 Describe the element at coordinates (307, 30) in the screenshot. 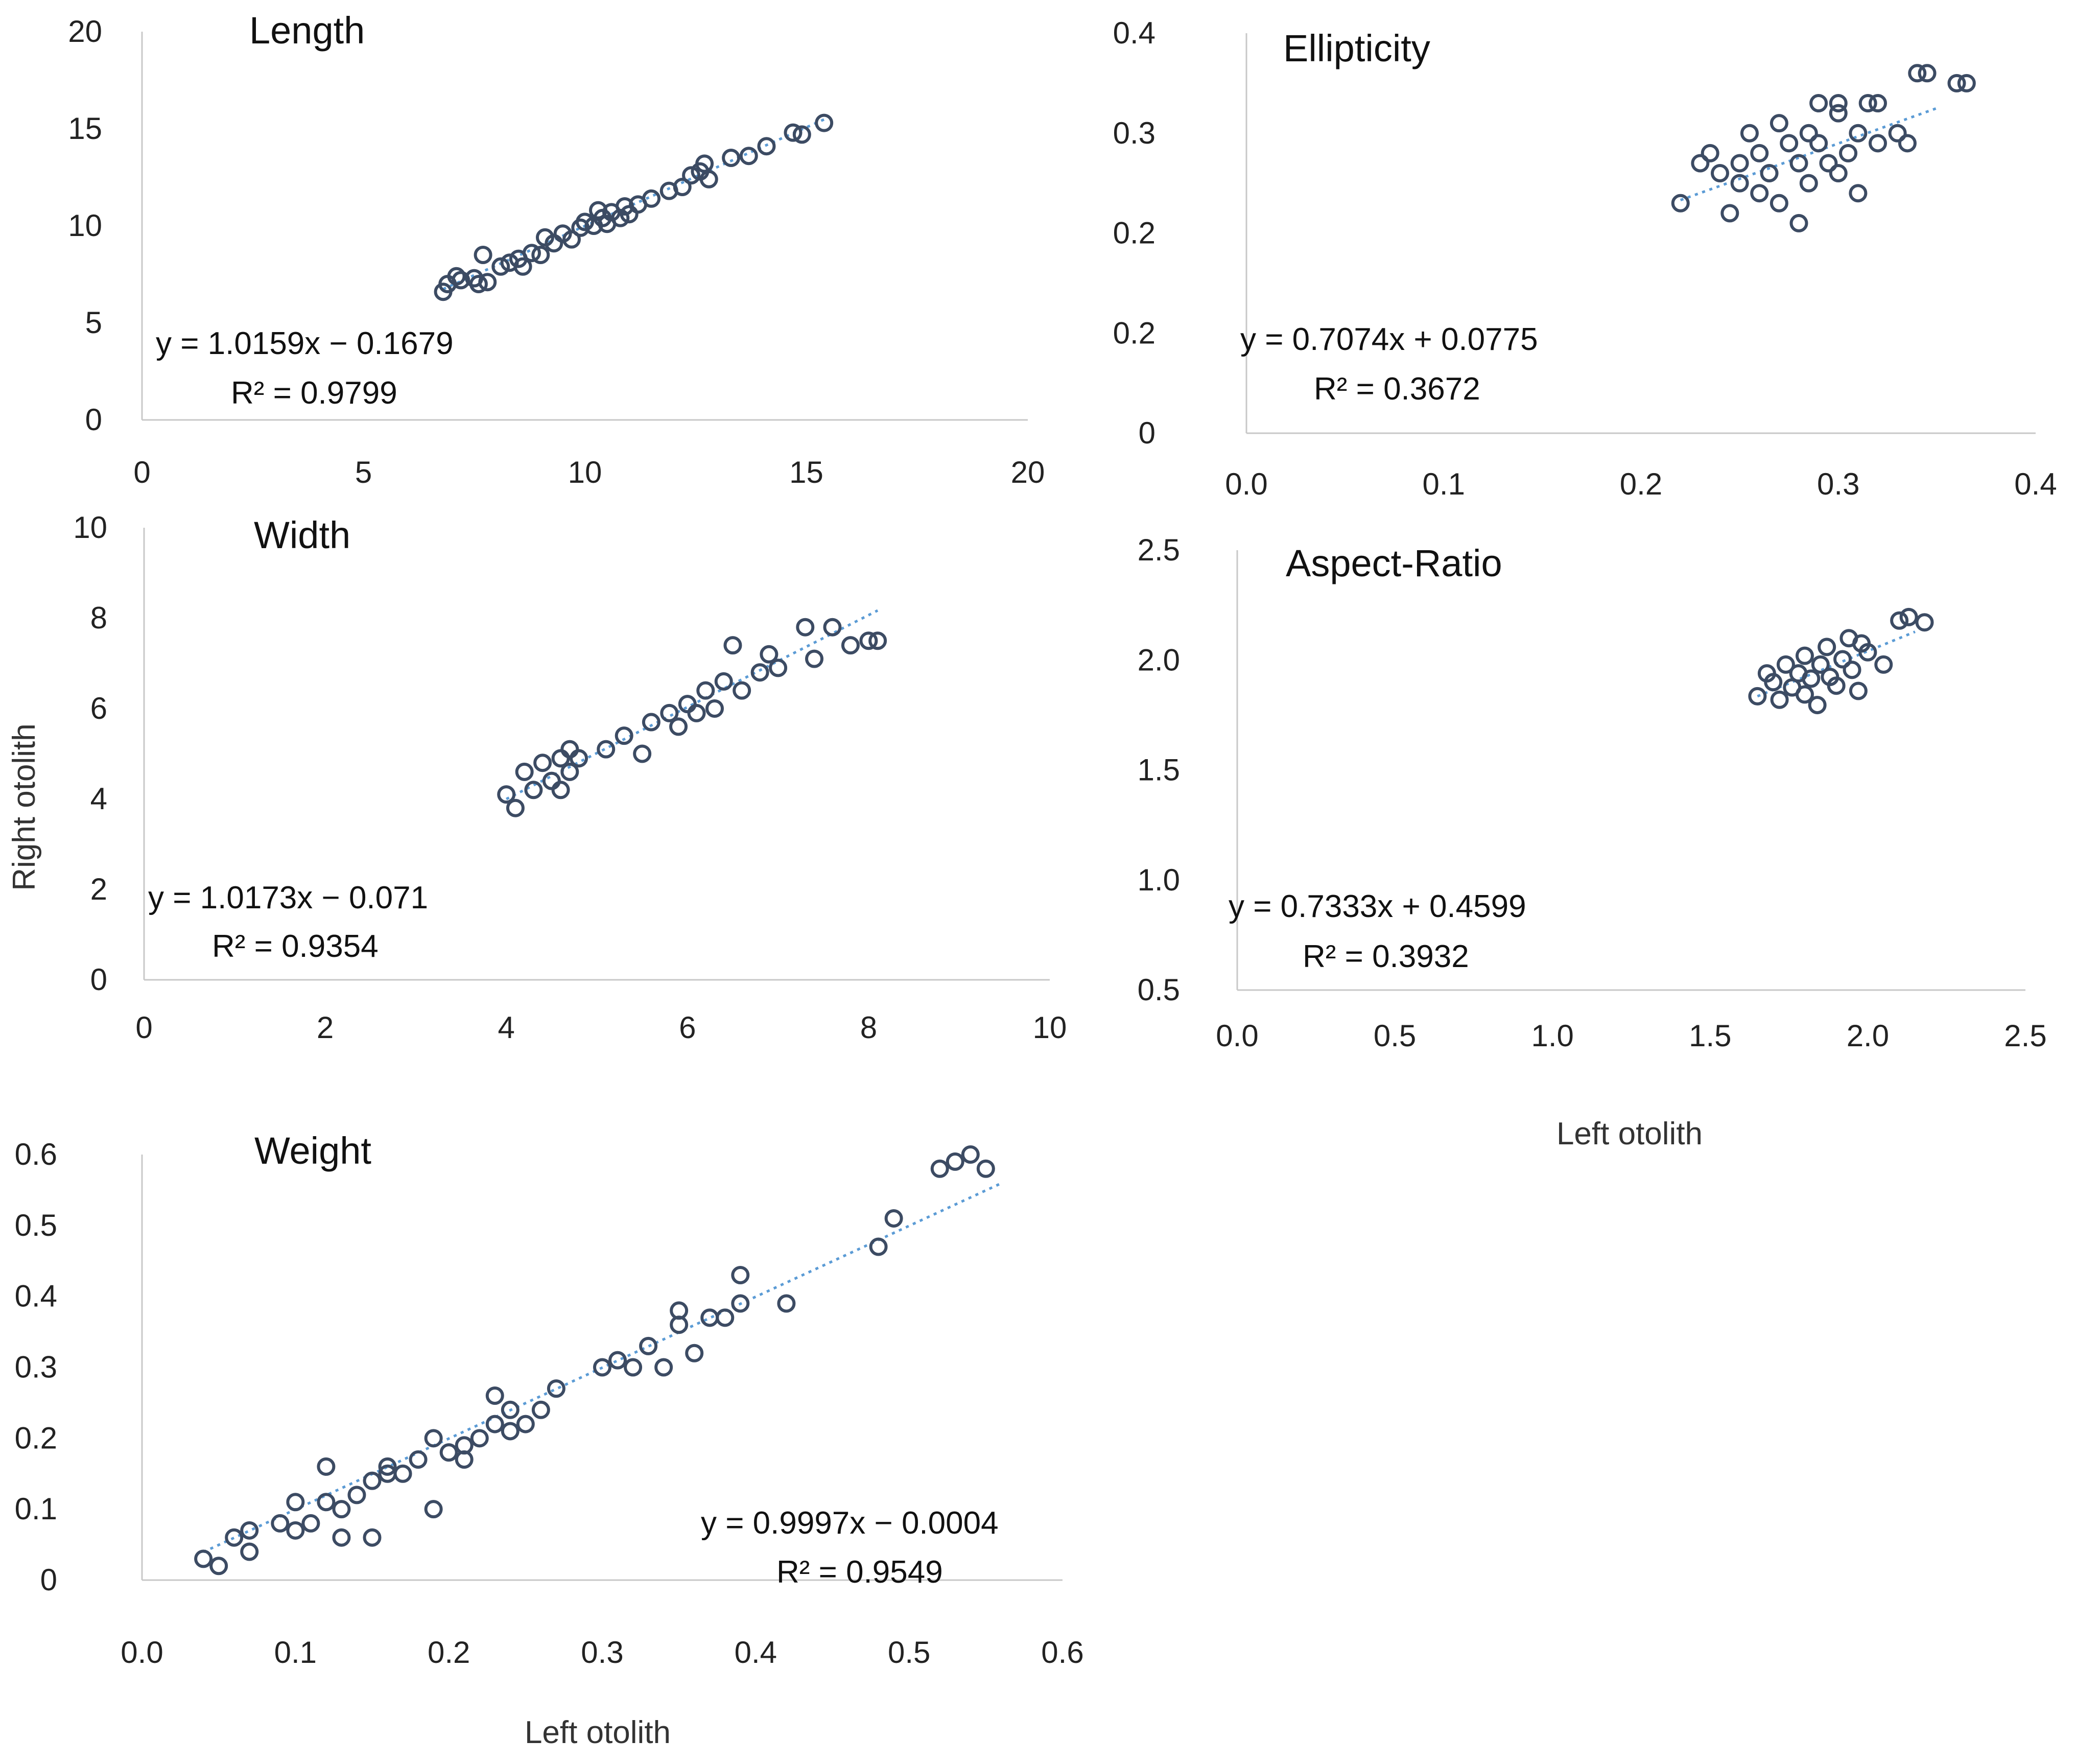

I see `length-title: Length` at that location.